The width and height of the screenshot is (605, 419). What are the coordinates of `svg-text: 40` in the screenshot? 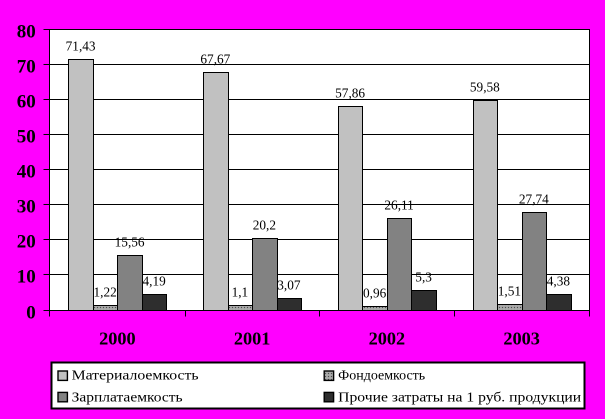 It's located at (26, 171).